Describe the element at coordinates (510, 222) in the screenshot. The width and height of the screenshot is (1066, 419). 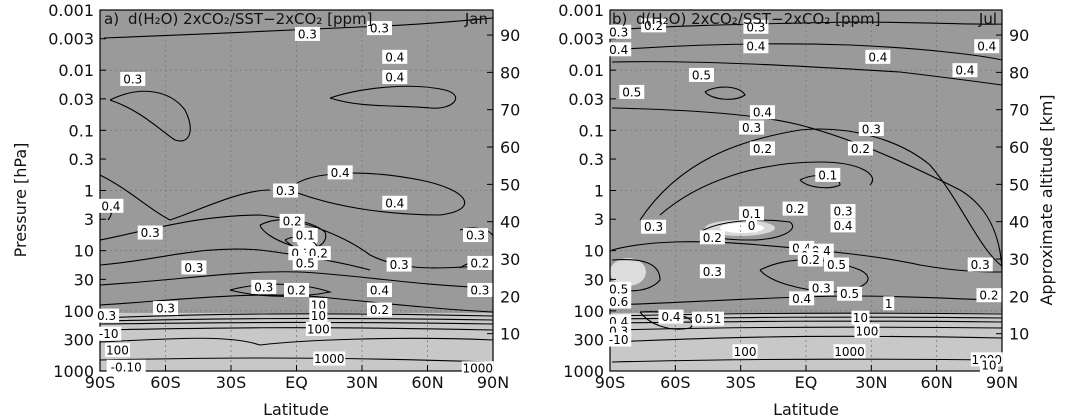
I see `y2-tick-label: 40` at that location.